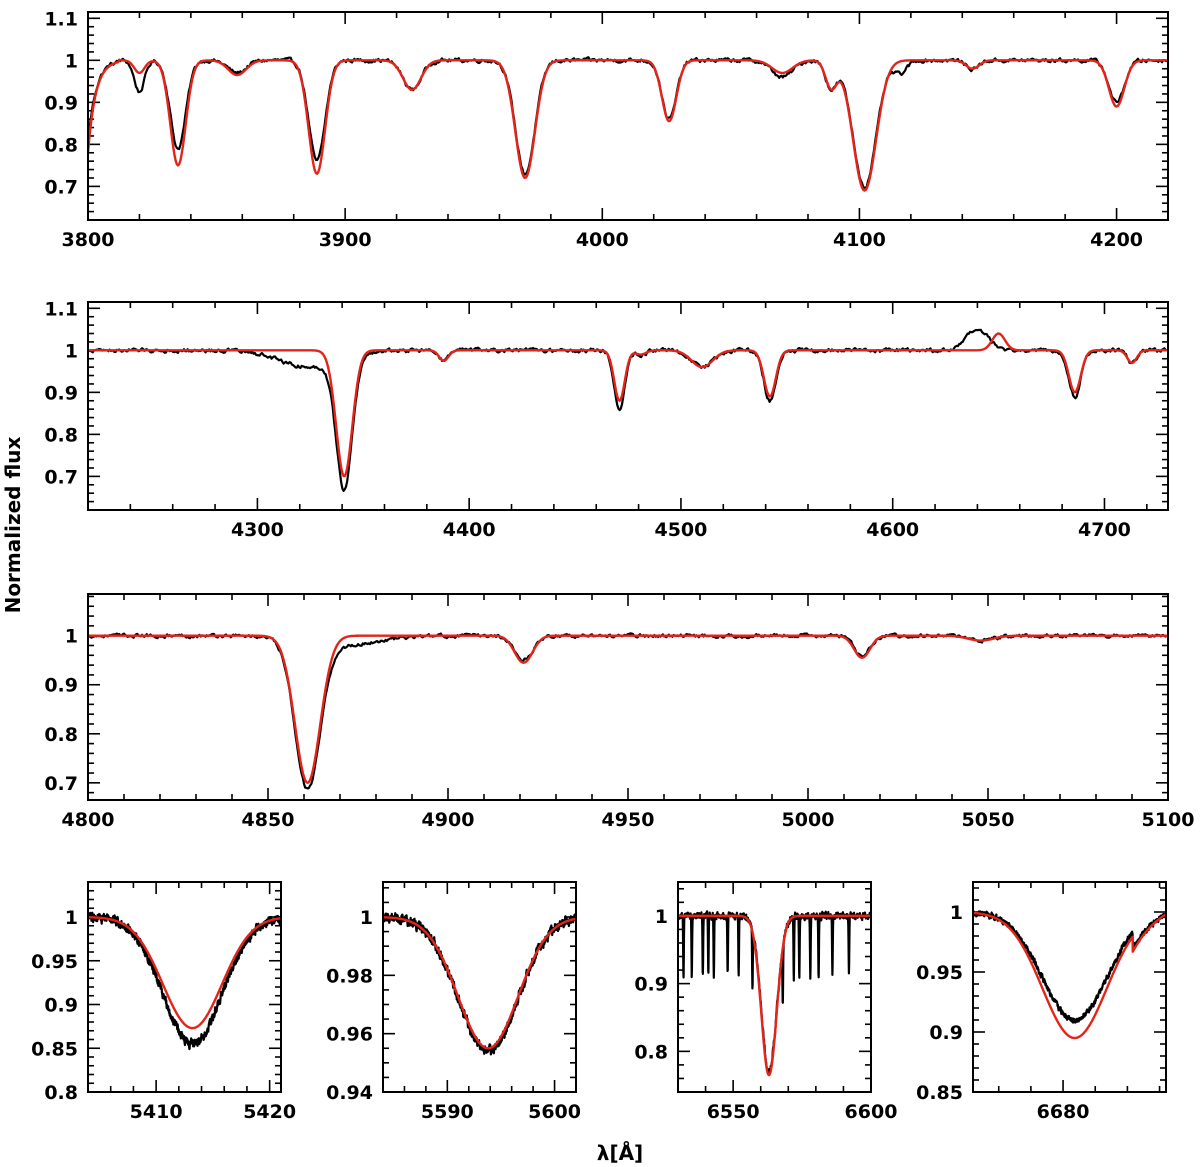 This screenshot has height=1167, width=1200. Describe the element at coordinates (680, 530) in the screenshot. I see `x-tick-label: 4500` at that location.